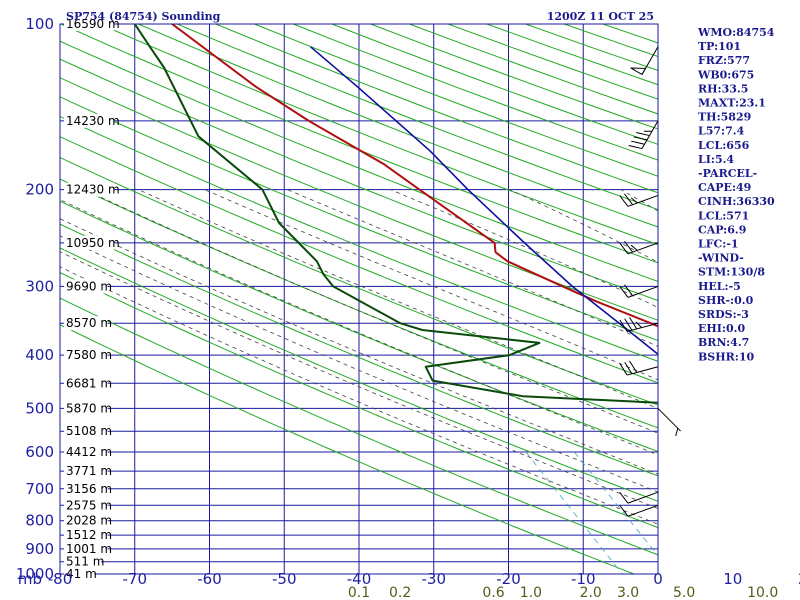  What do you see at coordinates (39, 521) in the screenshot?
I see `pressure-tick-label: 800` at bounding box center [39, 521].